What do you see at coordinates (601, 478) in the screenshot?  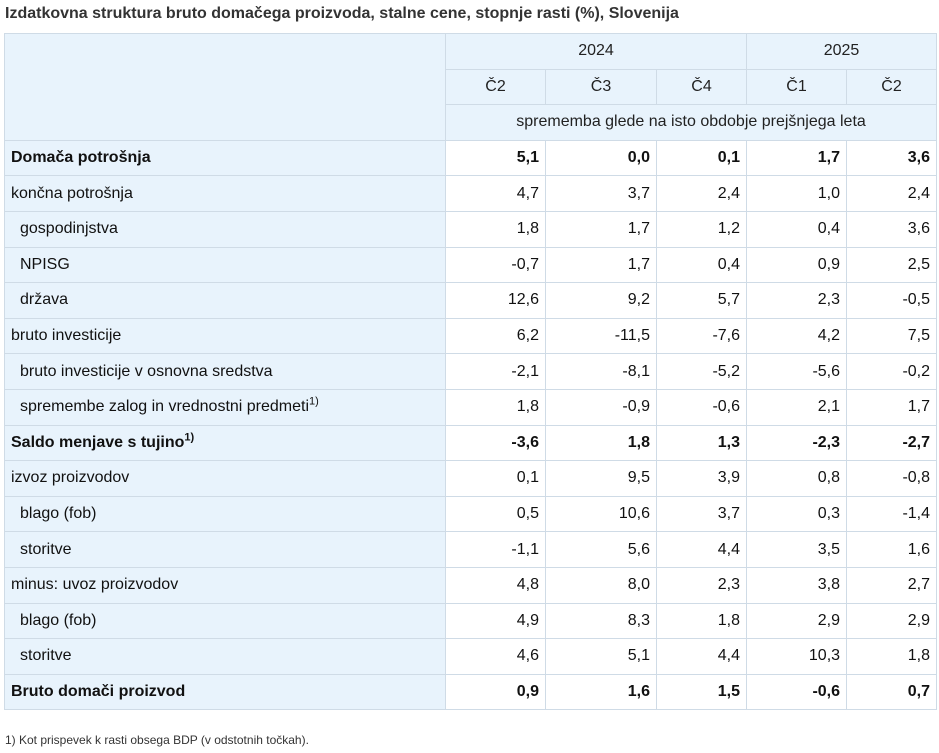 I see `value-cell: 9,5` at bounding box center [601, 478].